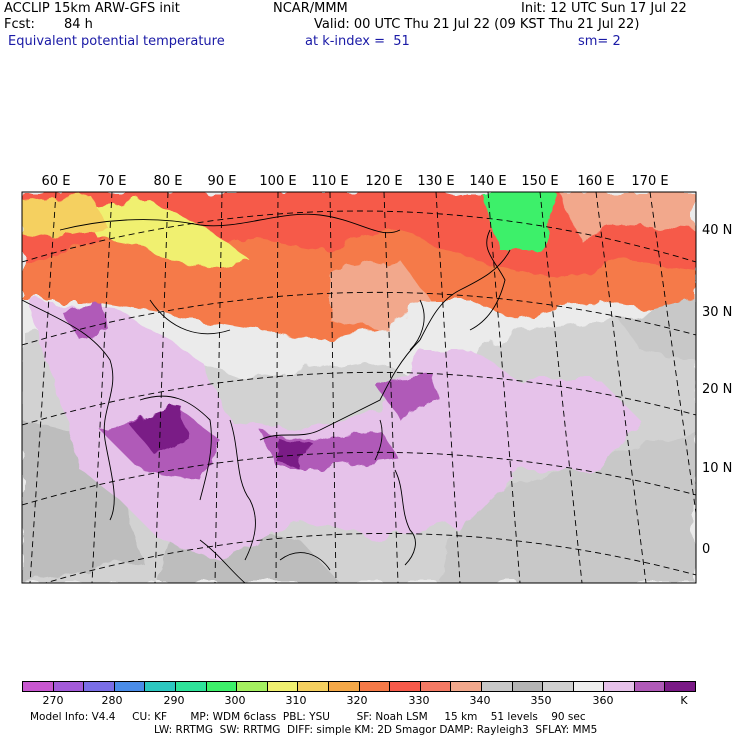  What do you see at coordinates (222, 181) in the screenshot?
I see `lon-label: 90 E` at bounding box center [222, 181].